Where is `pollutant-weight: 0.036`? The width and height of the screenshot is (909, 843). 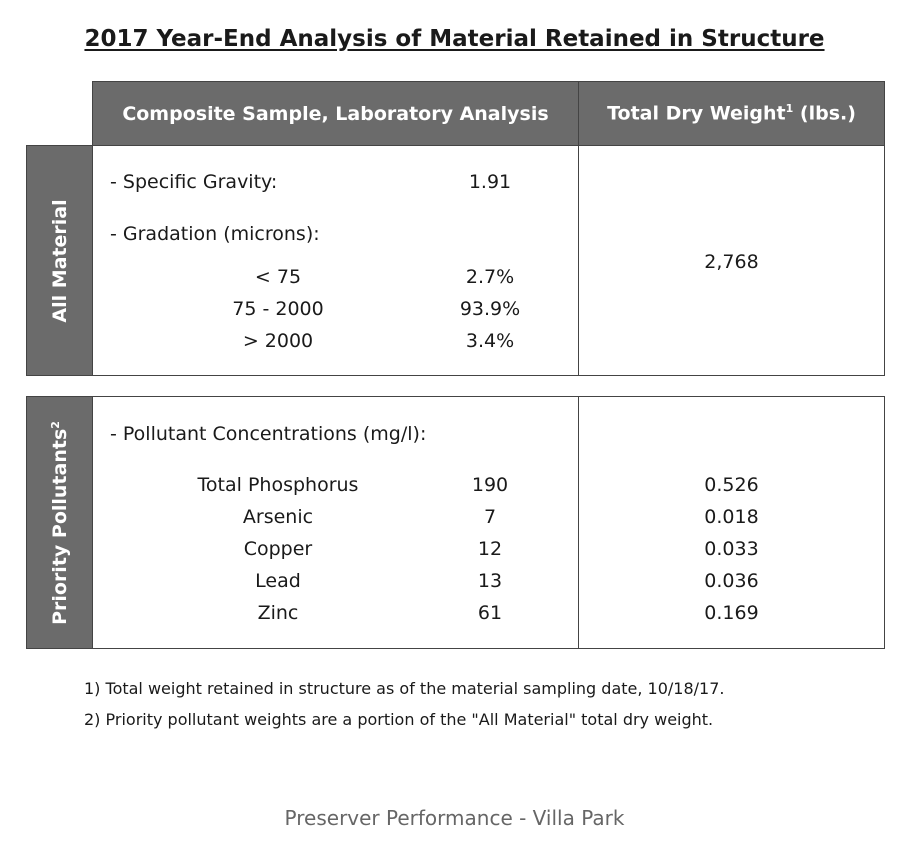 pollutant-weight: 0.036 is located at coordinates (731, 581).